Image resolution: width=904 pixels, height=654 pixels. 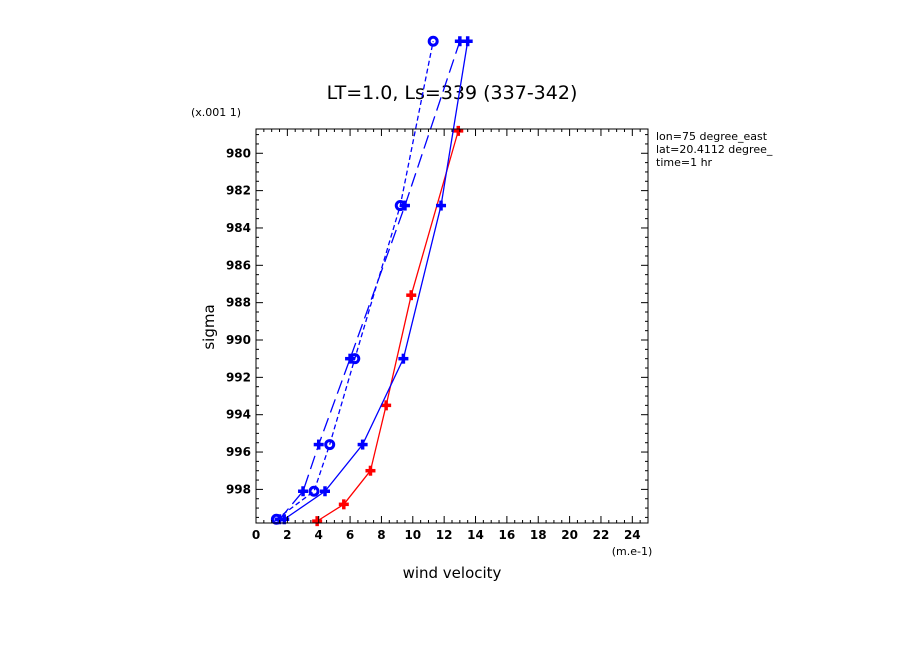 I want to click on y-tick-label: 988, so click(x=238, y=303).